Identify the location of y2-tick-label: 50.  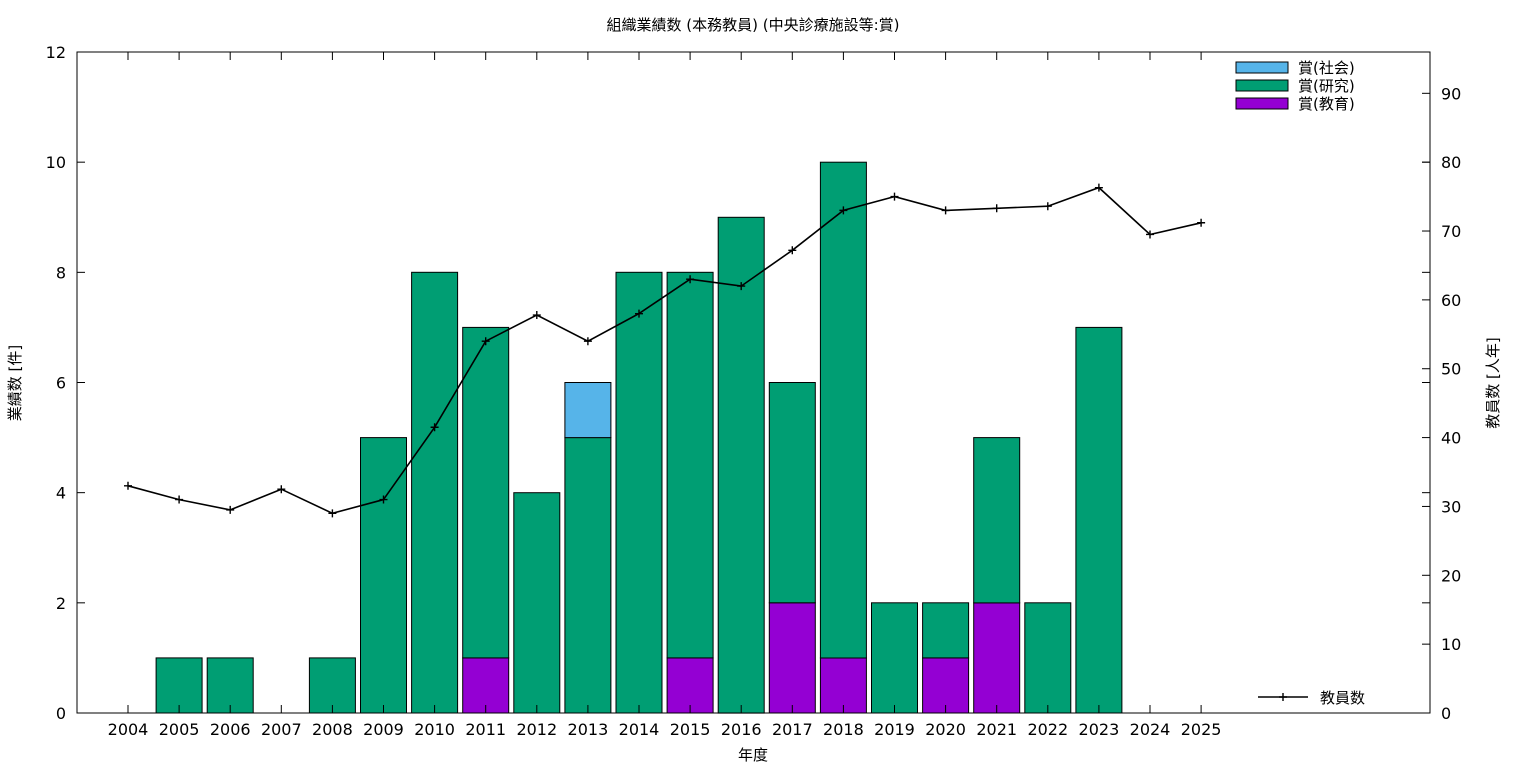
(1451, 369).